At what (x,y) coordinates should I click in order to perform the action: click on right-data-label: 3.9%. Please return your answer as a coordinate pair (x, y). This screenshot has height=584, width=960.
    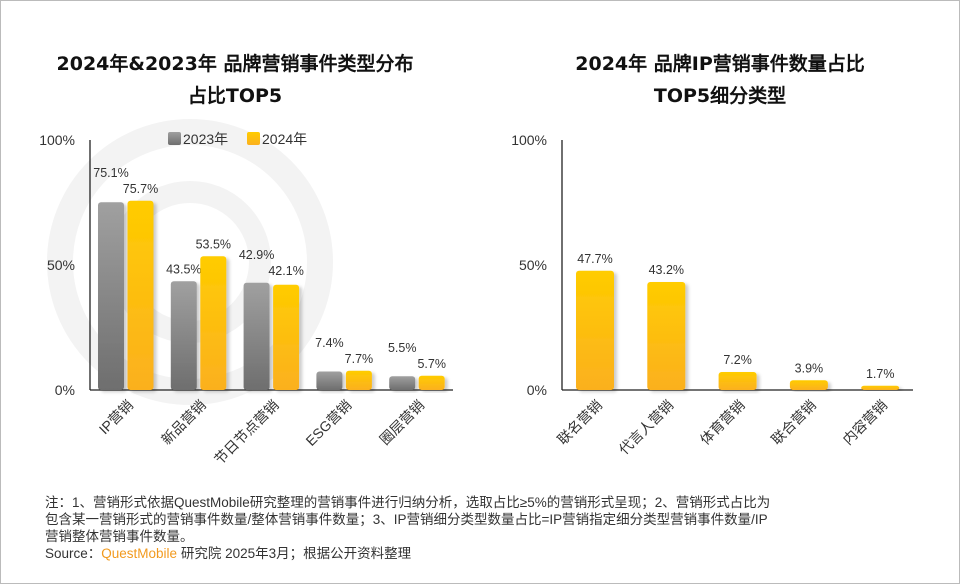
    Looking at the image, I should click on (809, 368).